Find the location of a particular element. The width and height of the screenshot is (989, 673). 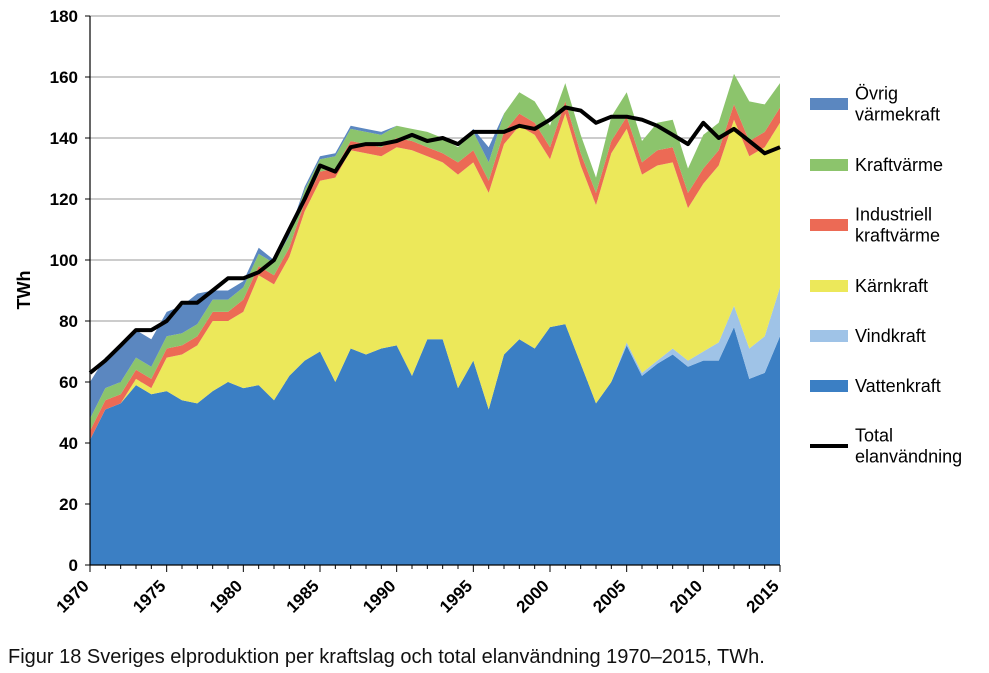

y-tick-label: 80 is located at coordinates (68, 321).